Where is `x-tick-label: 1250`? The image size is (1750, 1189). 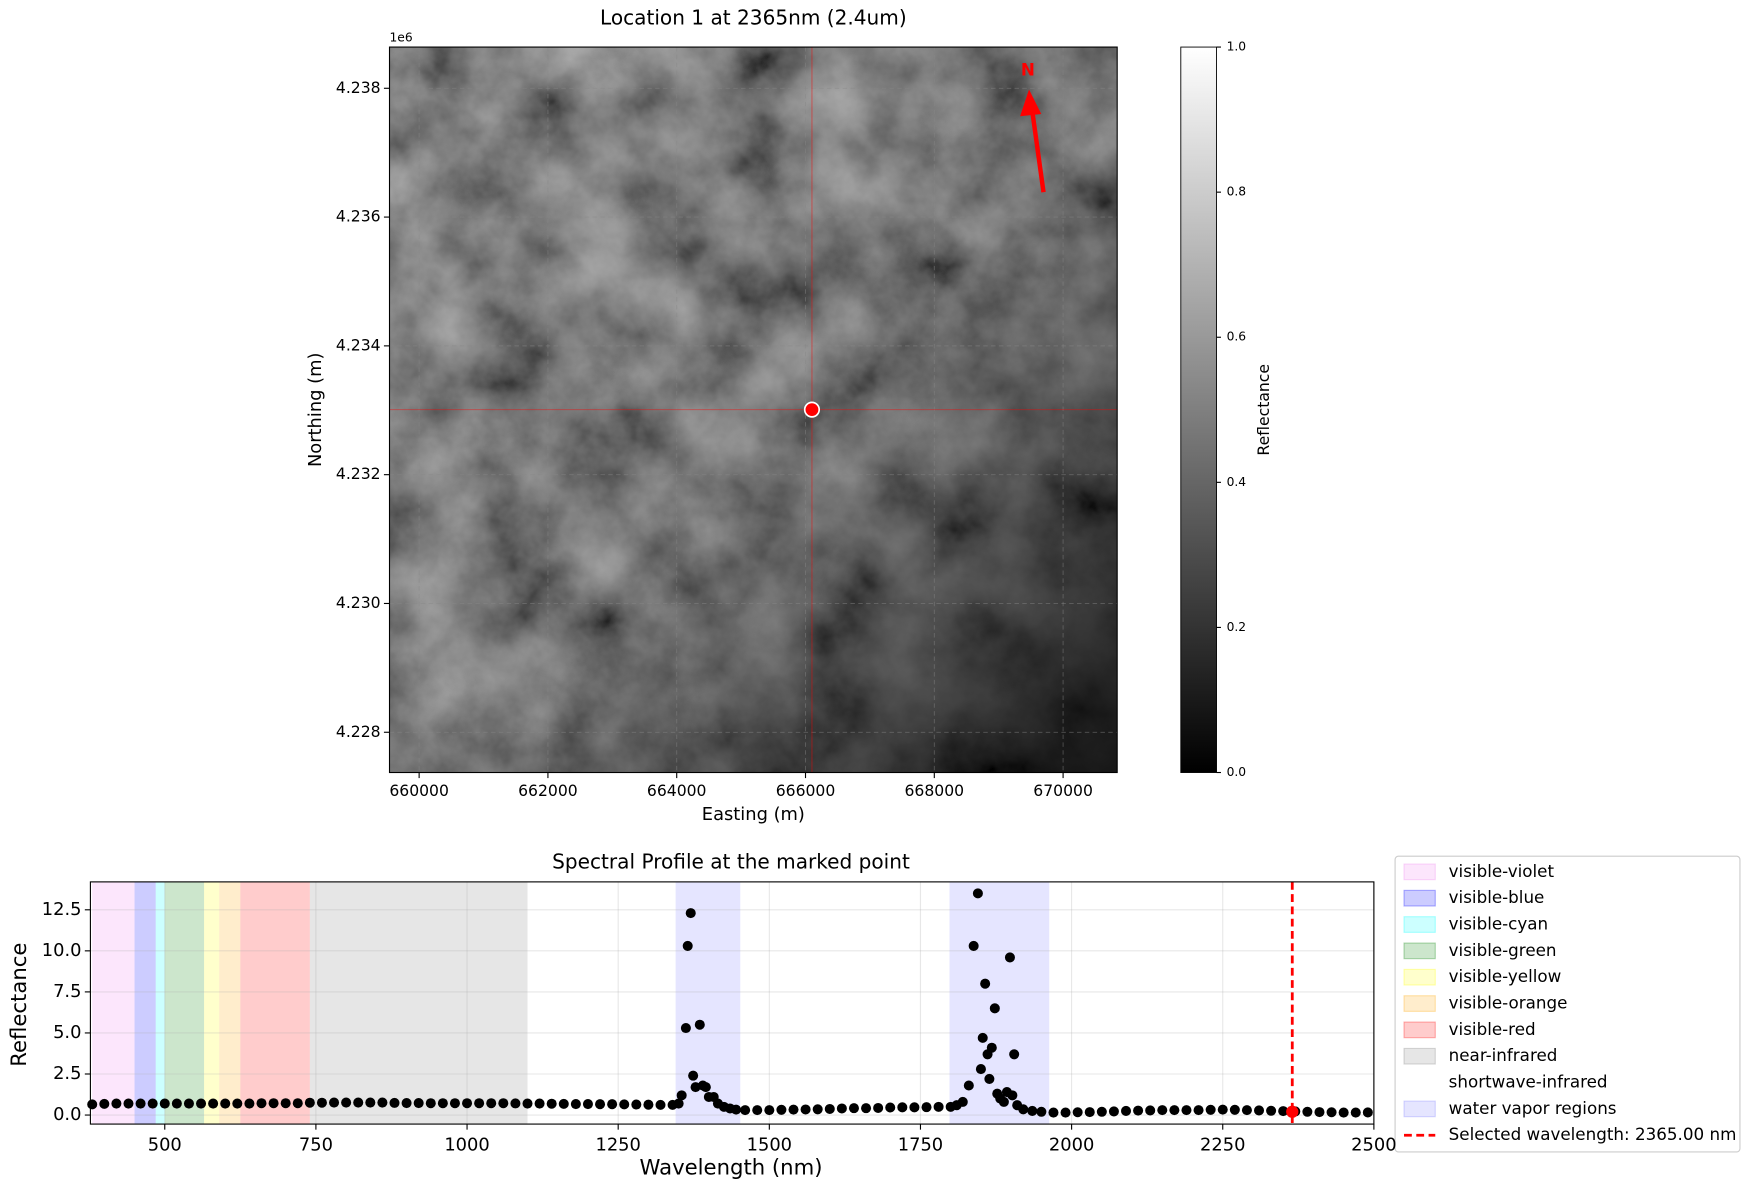
x-tick-label: 1250 is located at coordinates (617, 1144).